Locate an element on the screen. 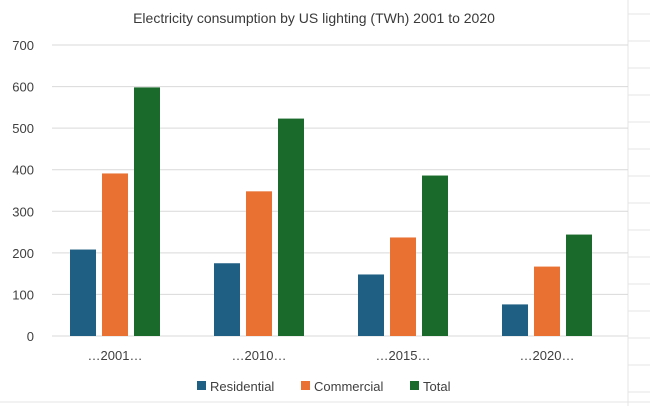 The image size is (650, 411). y-tick-label: 0 is located at coordinates (30, 336).